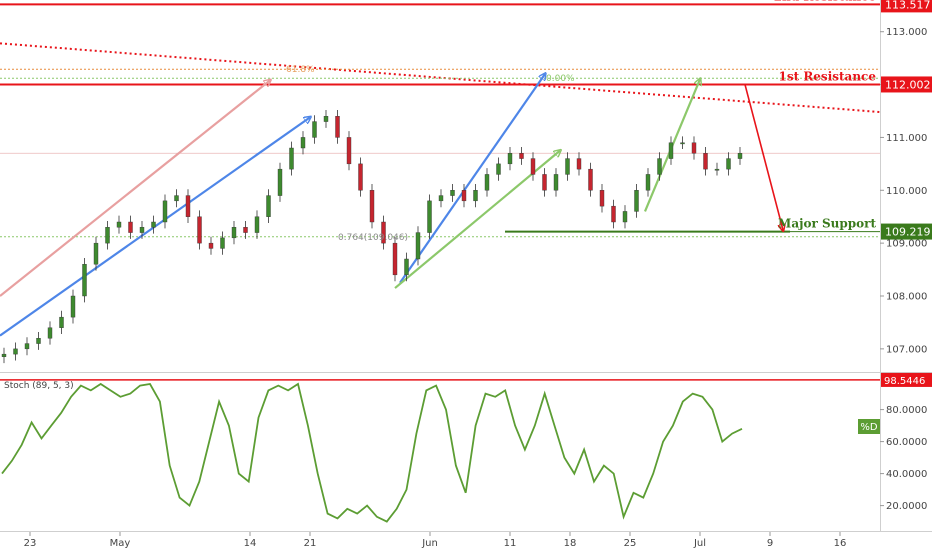  What do you see at coordinates (904, 381) in the screenshot?
I see `stoch-level-badge-label: 98.5446` at bounding box center [904, 381].